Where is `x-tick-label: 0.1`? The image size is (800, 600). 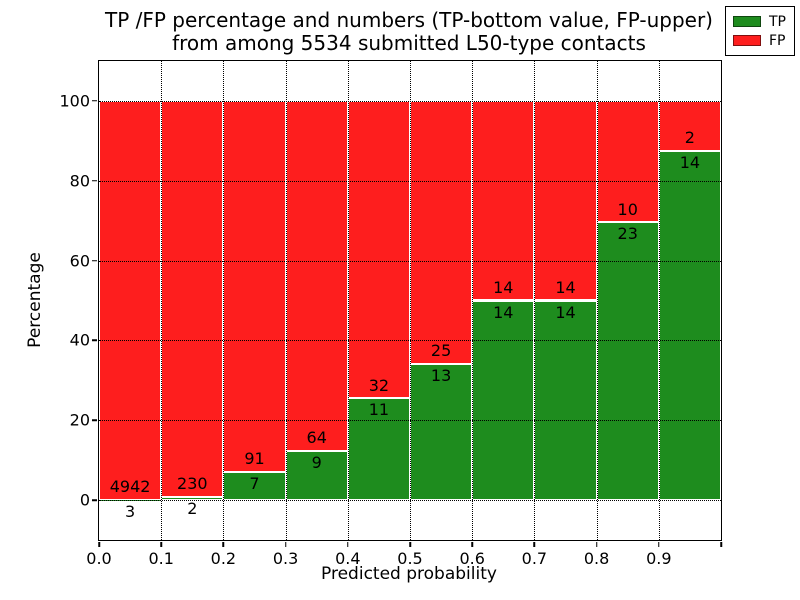 x-tick-label: 0.1 is located at coordinates (161, 558).